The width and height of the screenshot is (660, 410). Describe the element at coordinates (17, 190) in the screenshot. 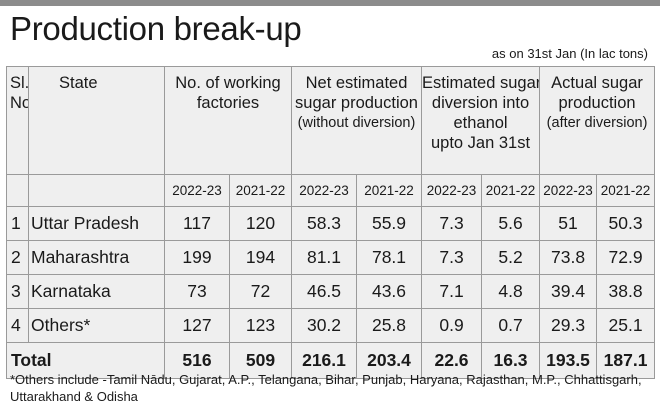

I see `year-blank-sl` at that location.